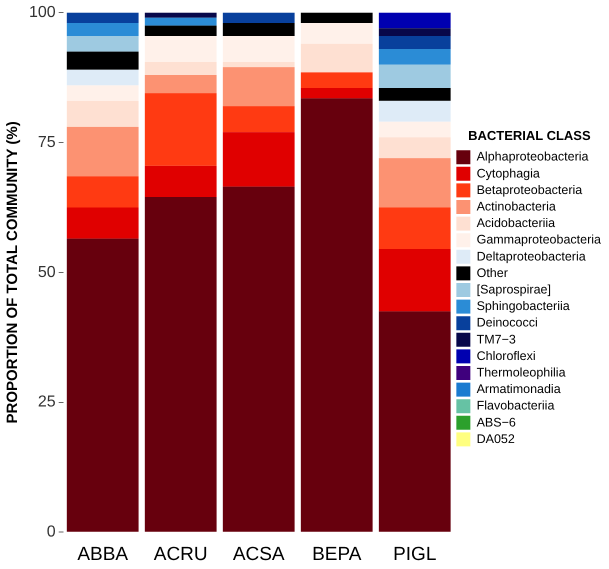 This screenshot has width=609, height=569. I want to click on legend-label: Chloroflexi, so click(506, 355).